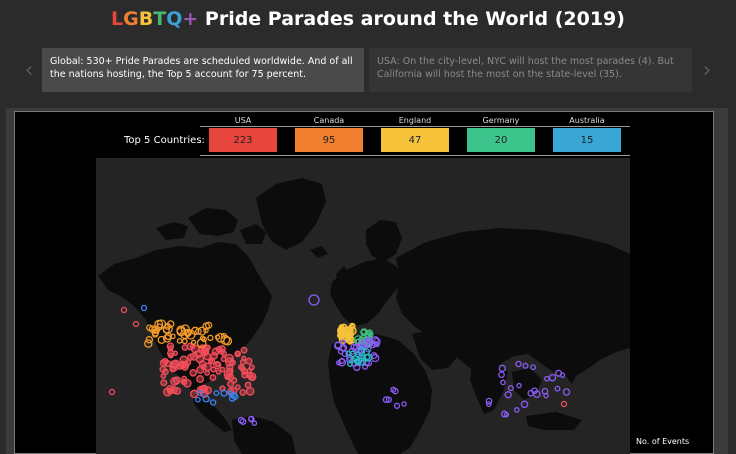 The image size is (736, 454). I want to click on country-count-australia: 15, so click(587, 140).